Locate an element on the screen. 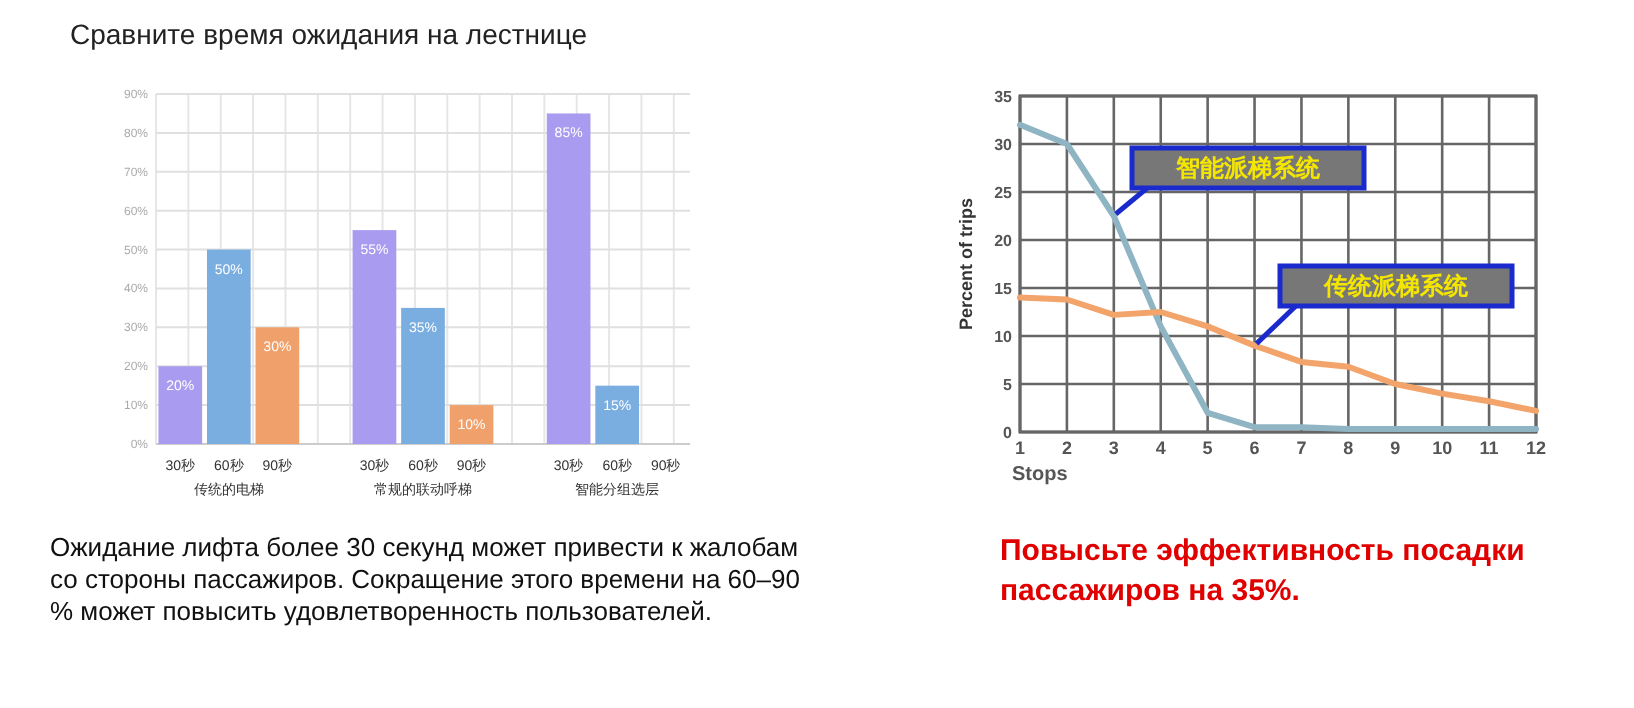 The width and height of the screenshot is (1634, 708). chart-title: Сравните время ожидания на лестнице is located at coordinates (329, 34).